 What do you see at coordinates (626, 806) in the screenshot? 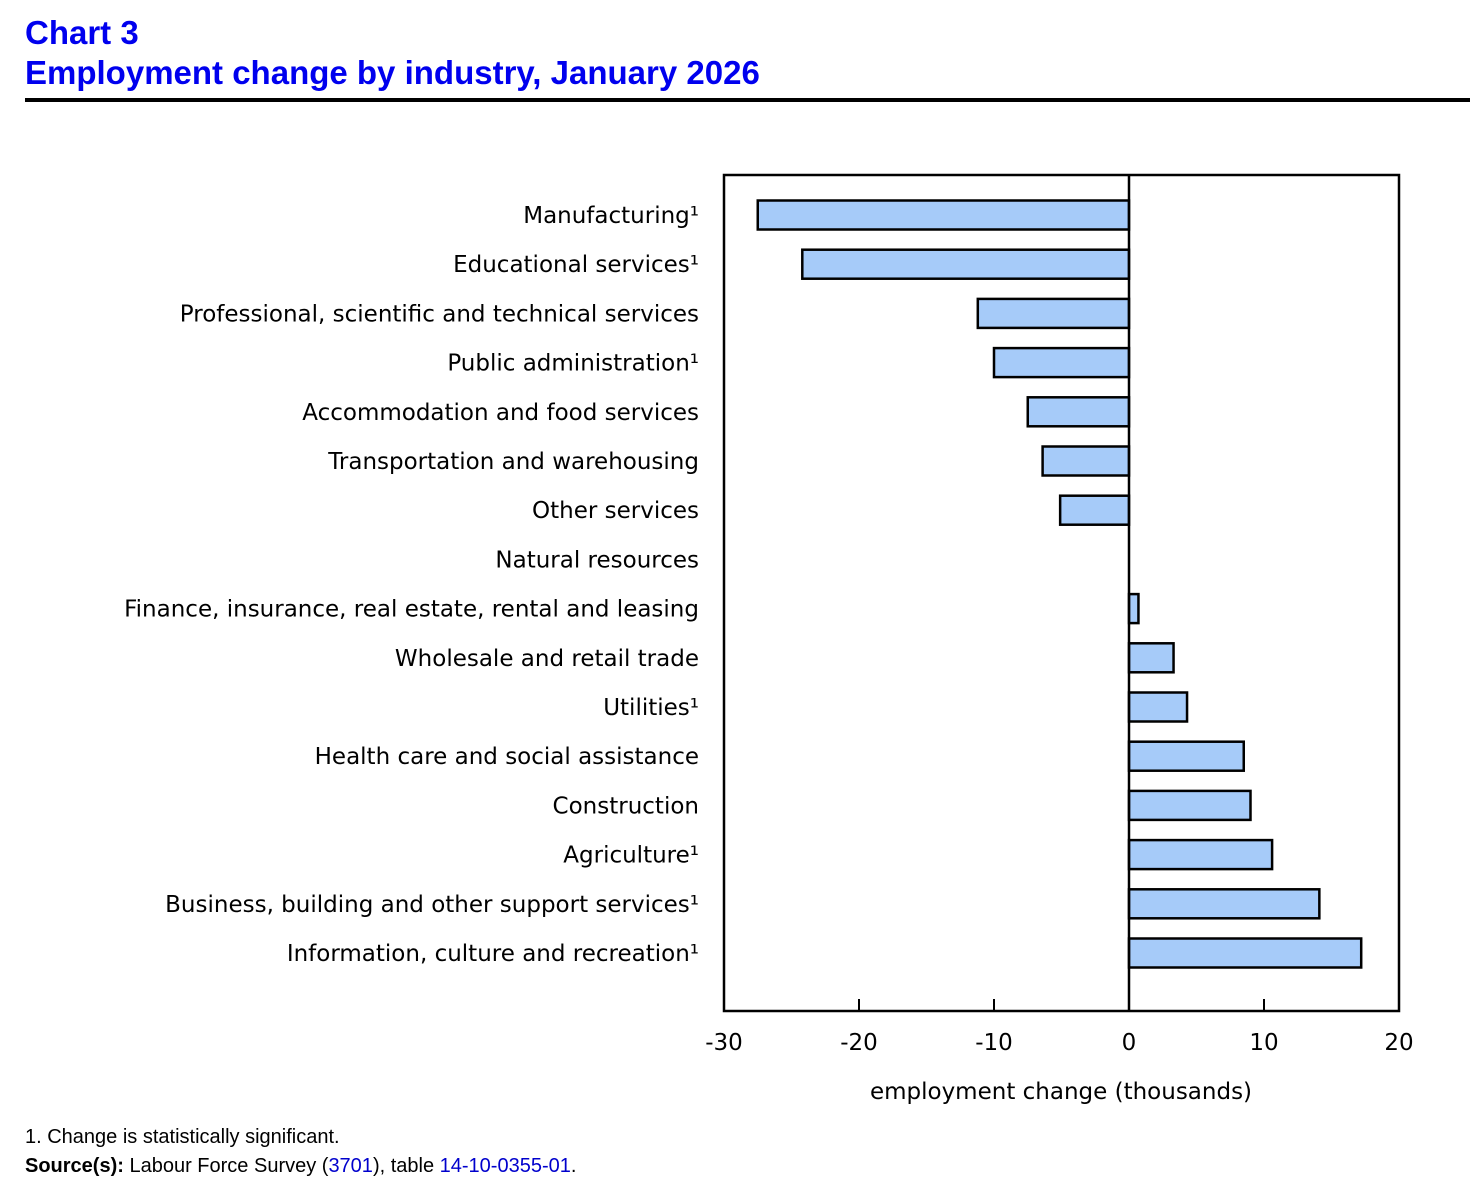
I see `category-label: Construction` at bounding box center [626, 806].